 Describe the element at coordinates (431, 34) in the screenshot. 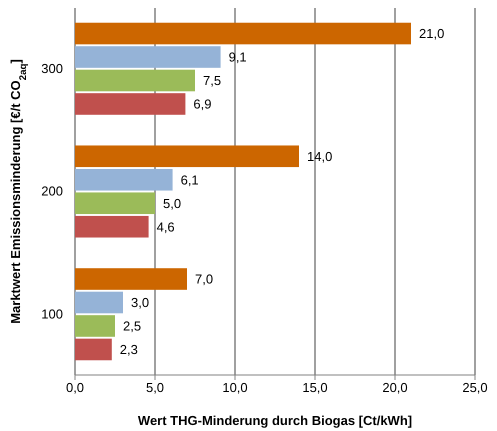

I see `data-label: 21,0` at that location.